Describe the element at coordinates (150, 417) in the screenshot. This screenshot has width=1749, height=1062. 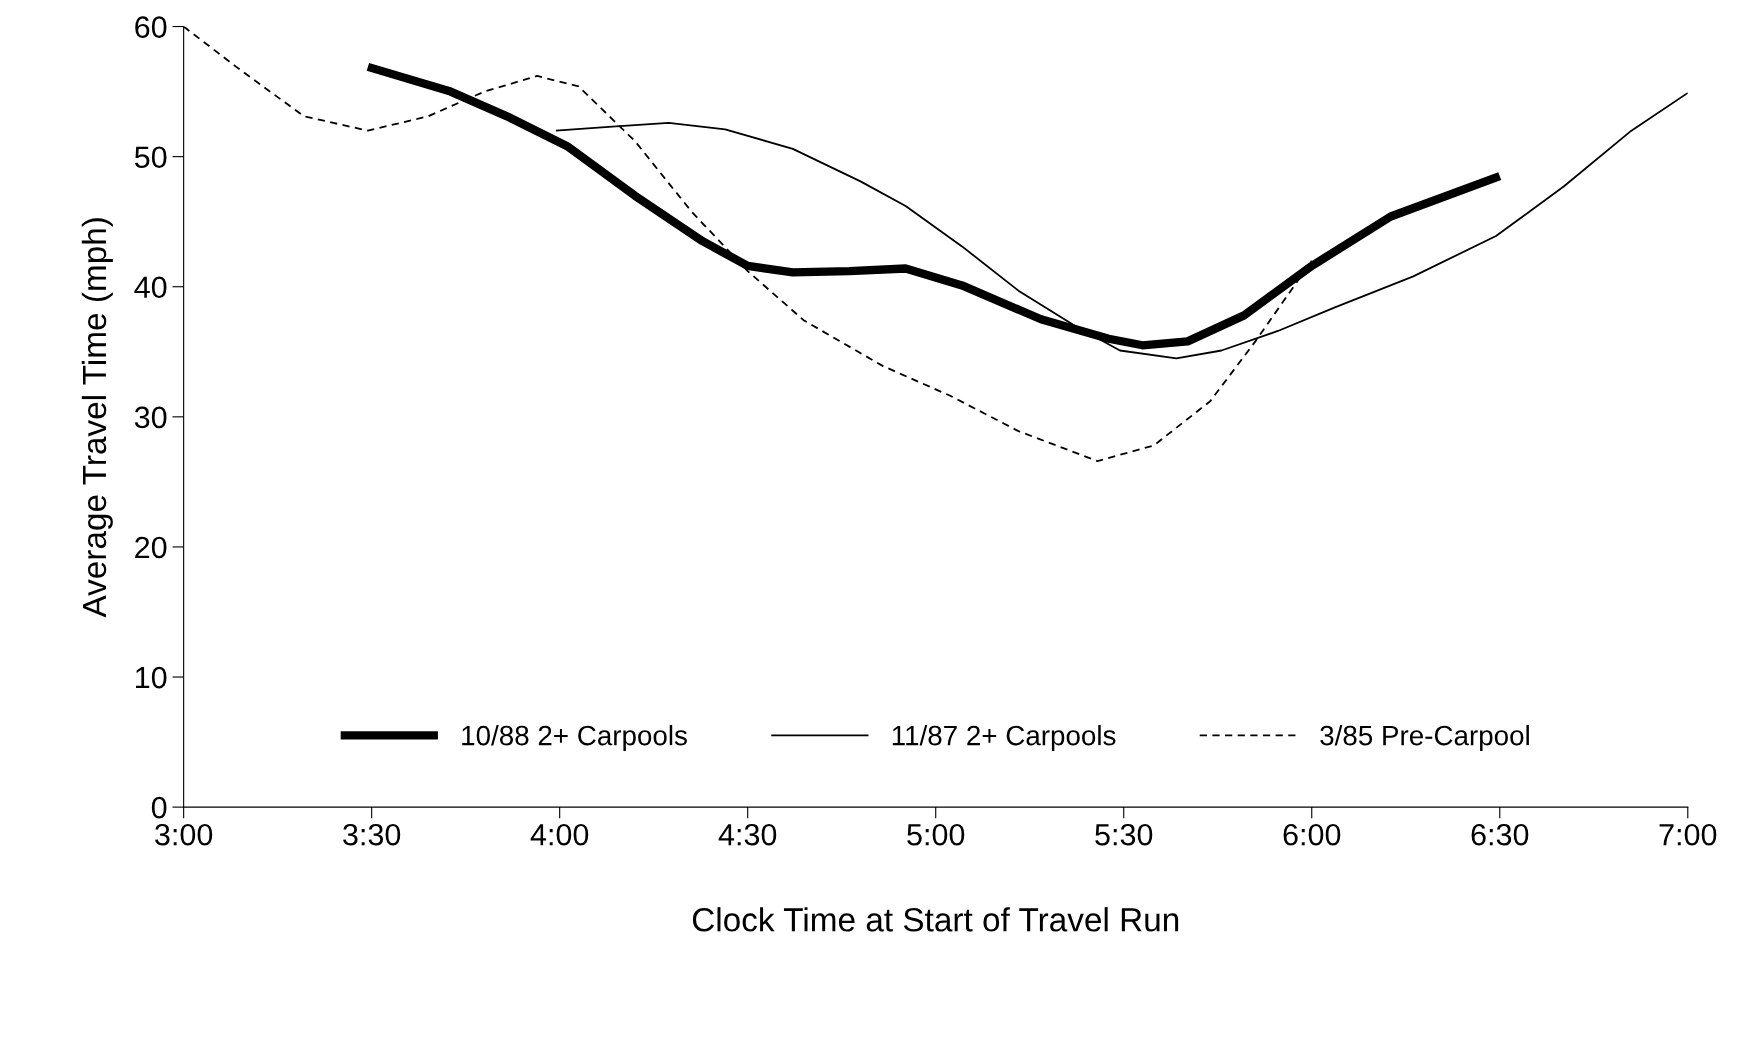
I see `y-tick-label: 30` at that location.